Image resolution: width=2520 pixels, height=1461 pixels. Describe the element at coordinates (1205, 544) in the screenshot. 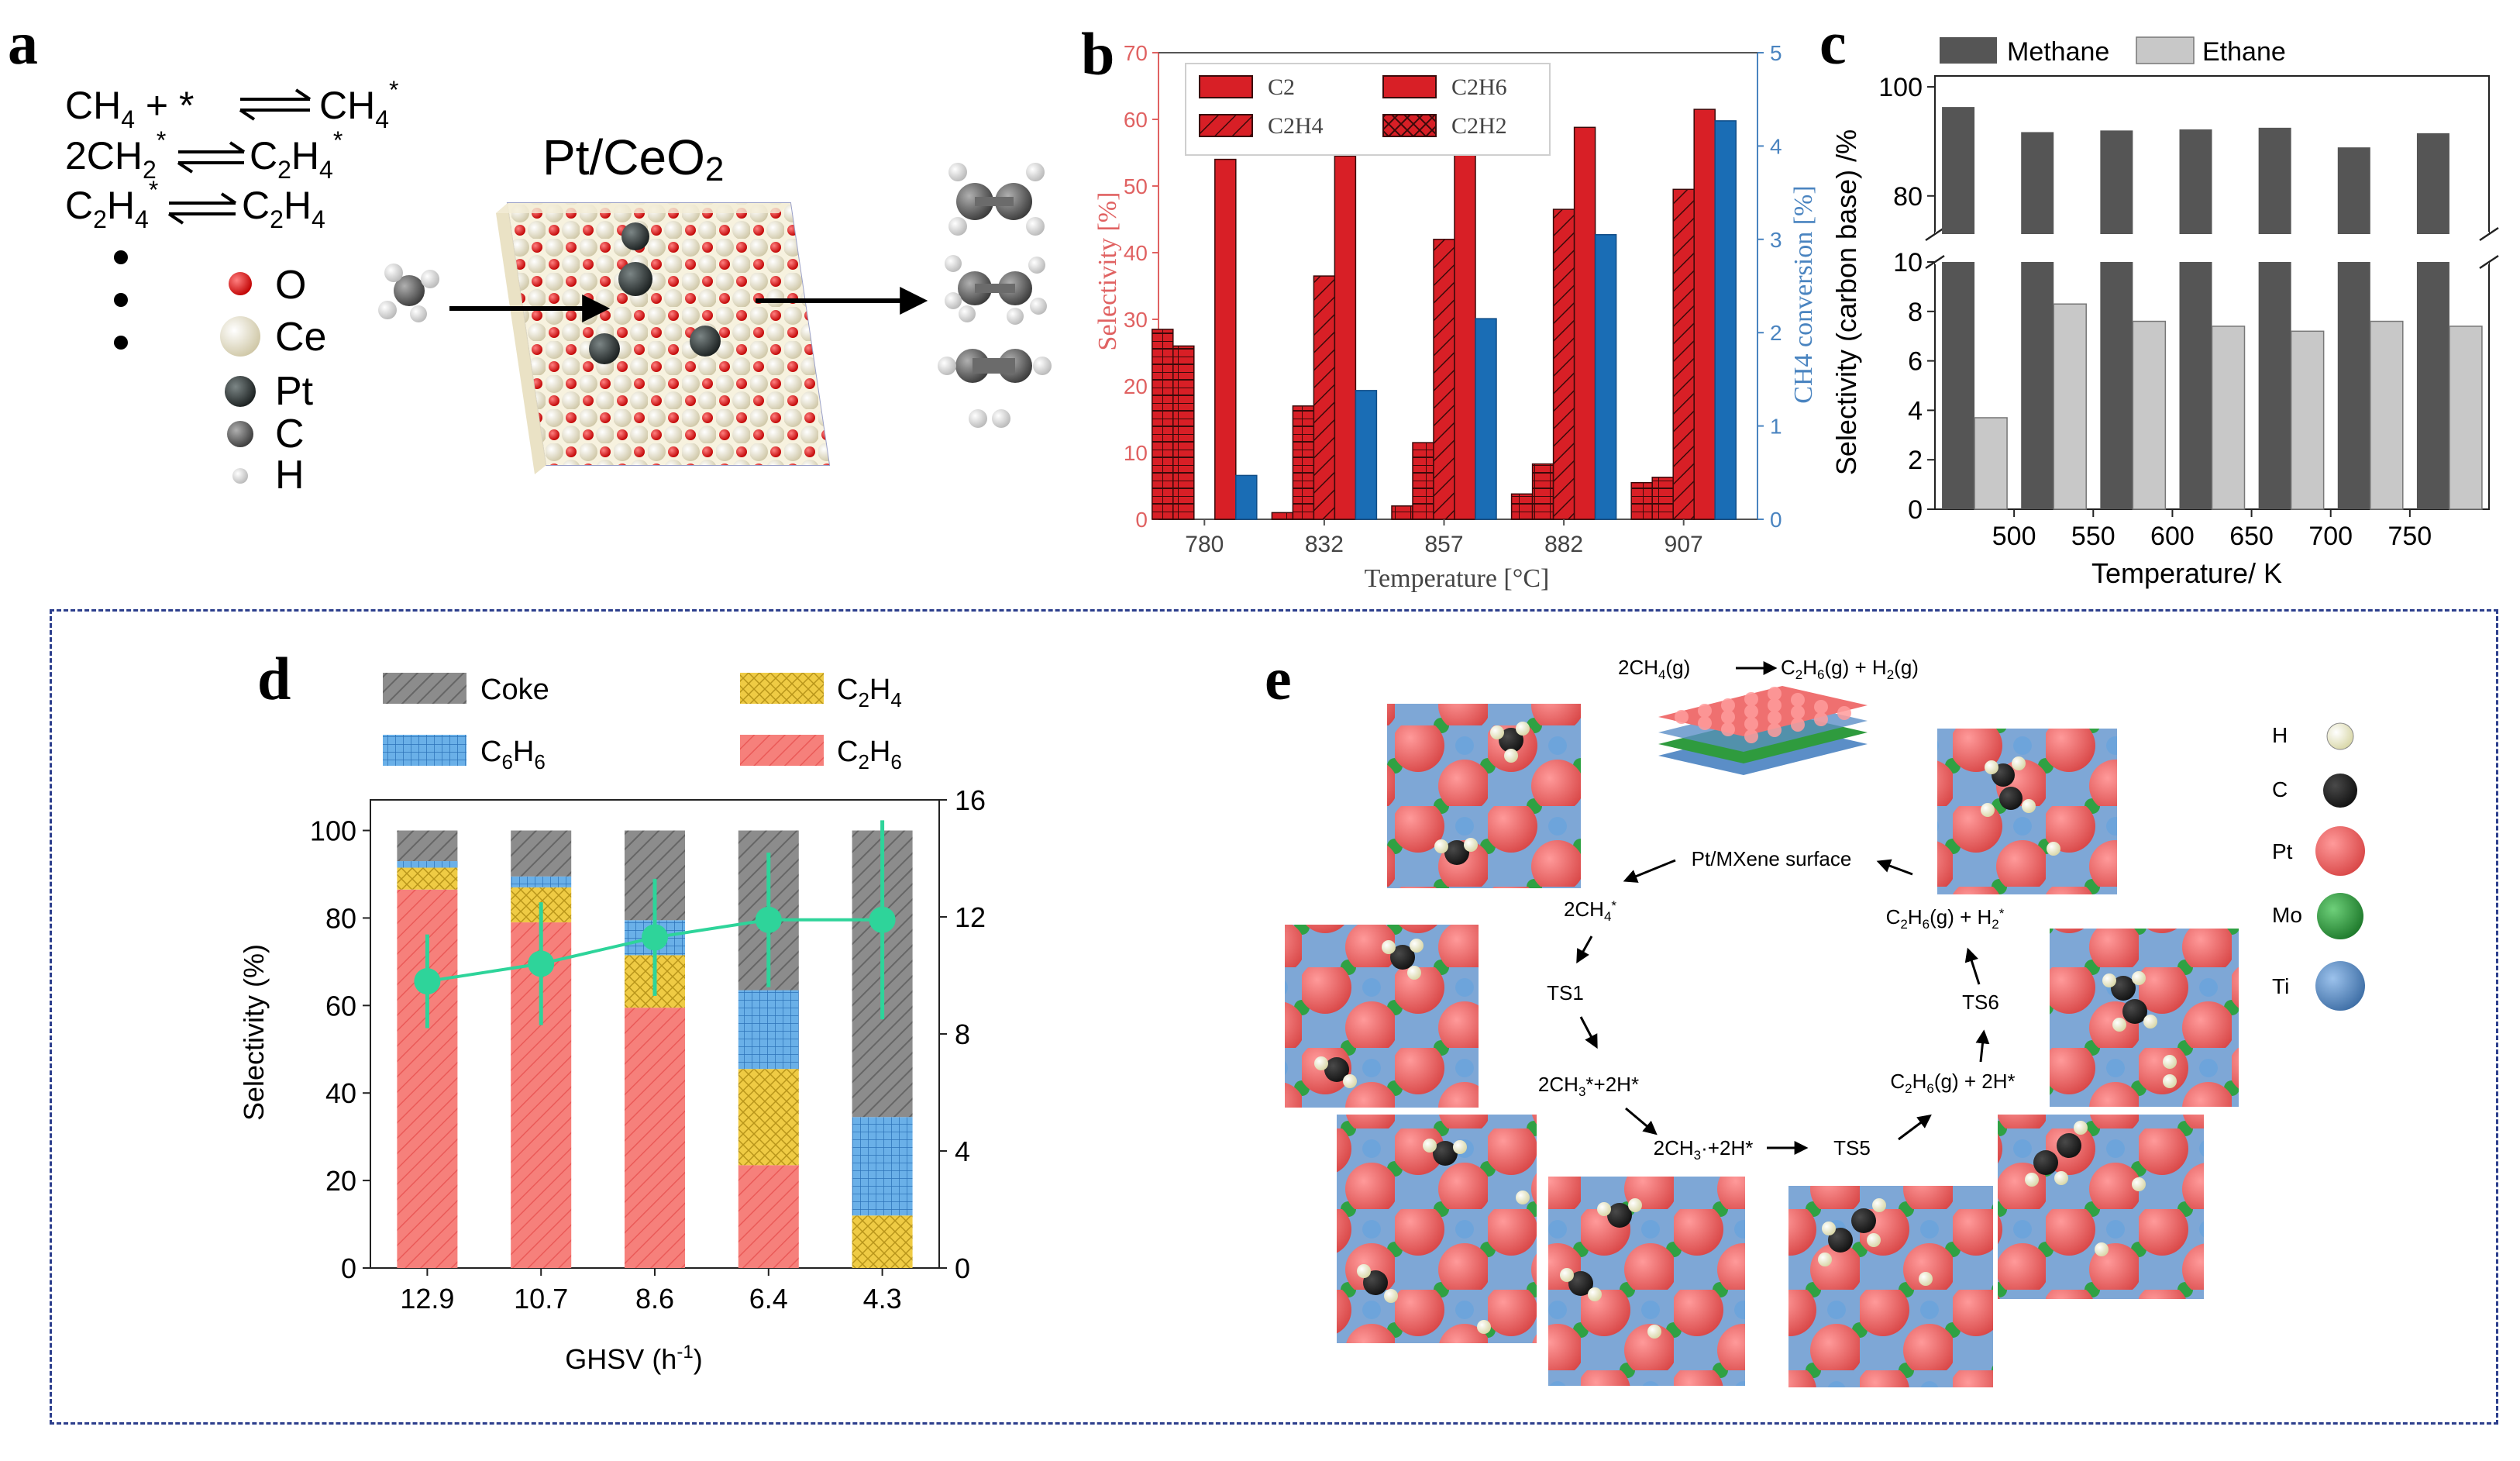

I see `chart-b-xtick-label: 780` at that location.